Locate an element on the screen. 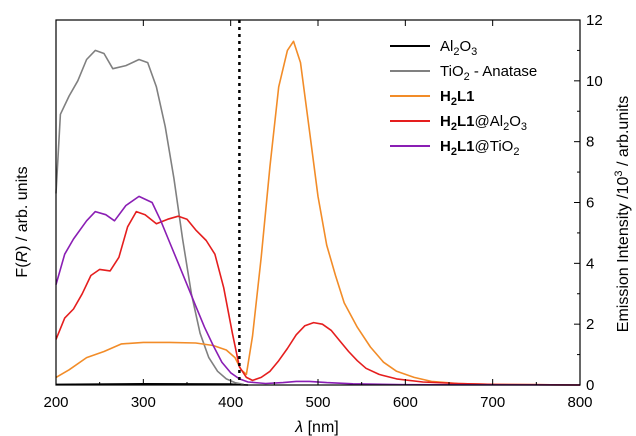  x-tick-label: 500 is located at coordinates (317, 402).